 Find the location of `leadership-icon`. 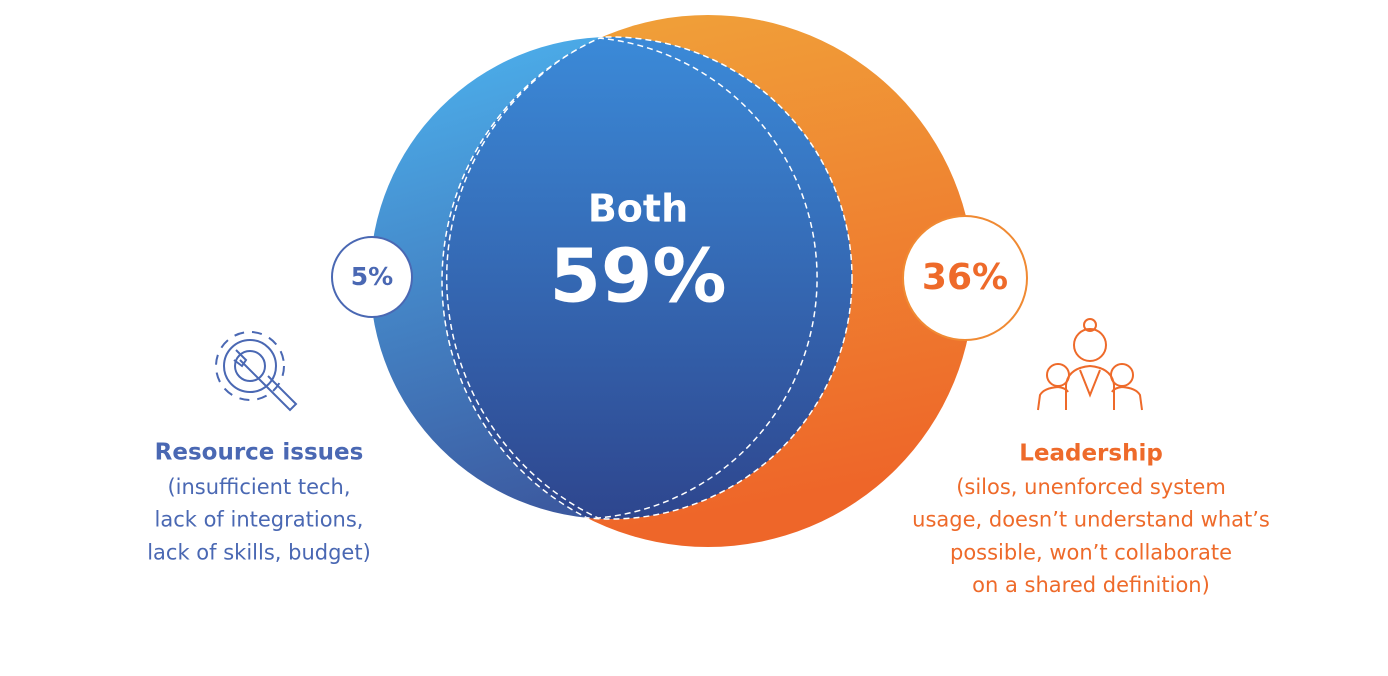

leadership-icon is located at coordinates (1090, 364).